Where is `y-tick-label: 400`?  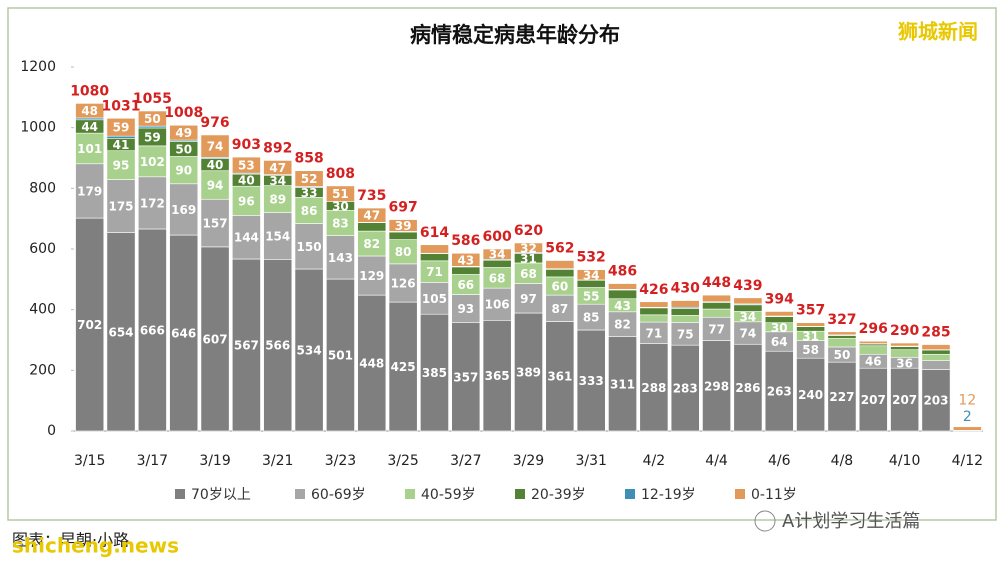 y-tick-label: 400 is located at coordinates (42, 310).